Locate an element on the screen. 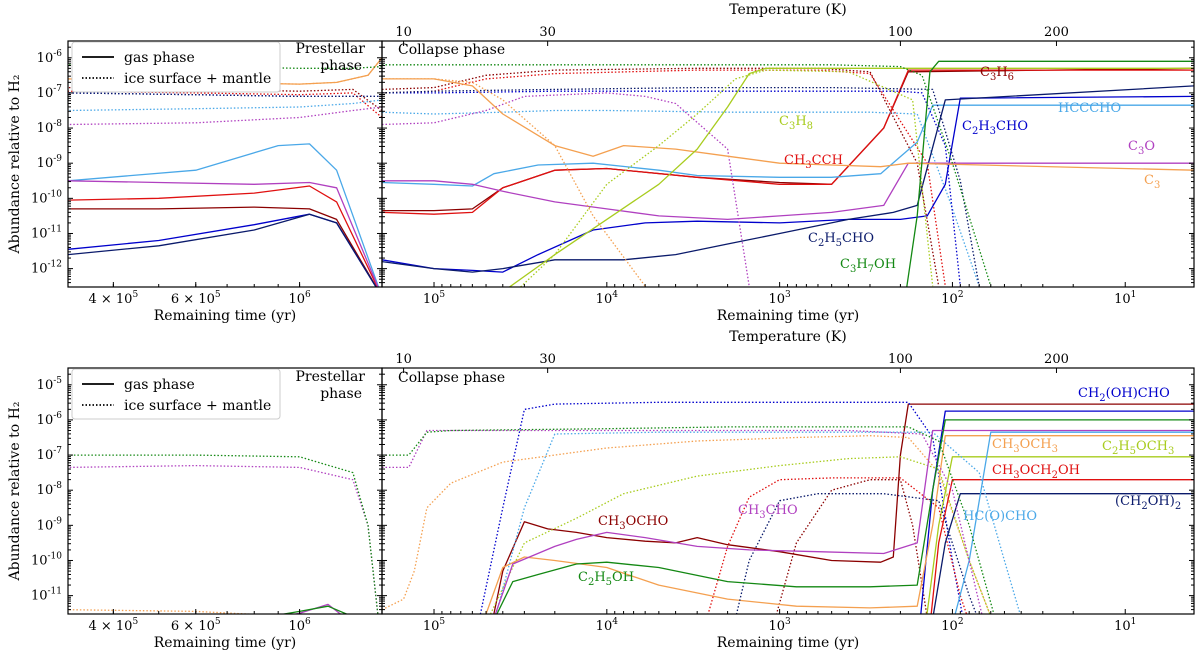  x-tick-label-prestellar: 106 is located at coordinates (299, 298).